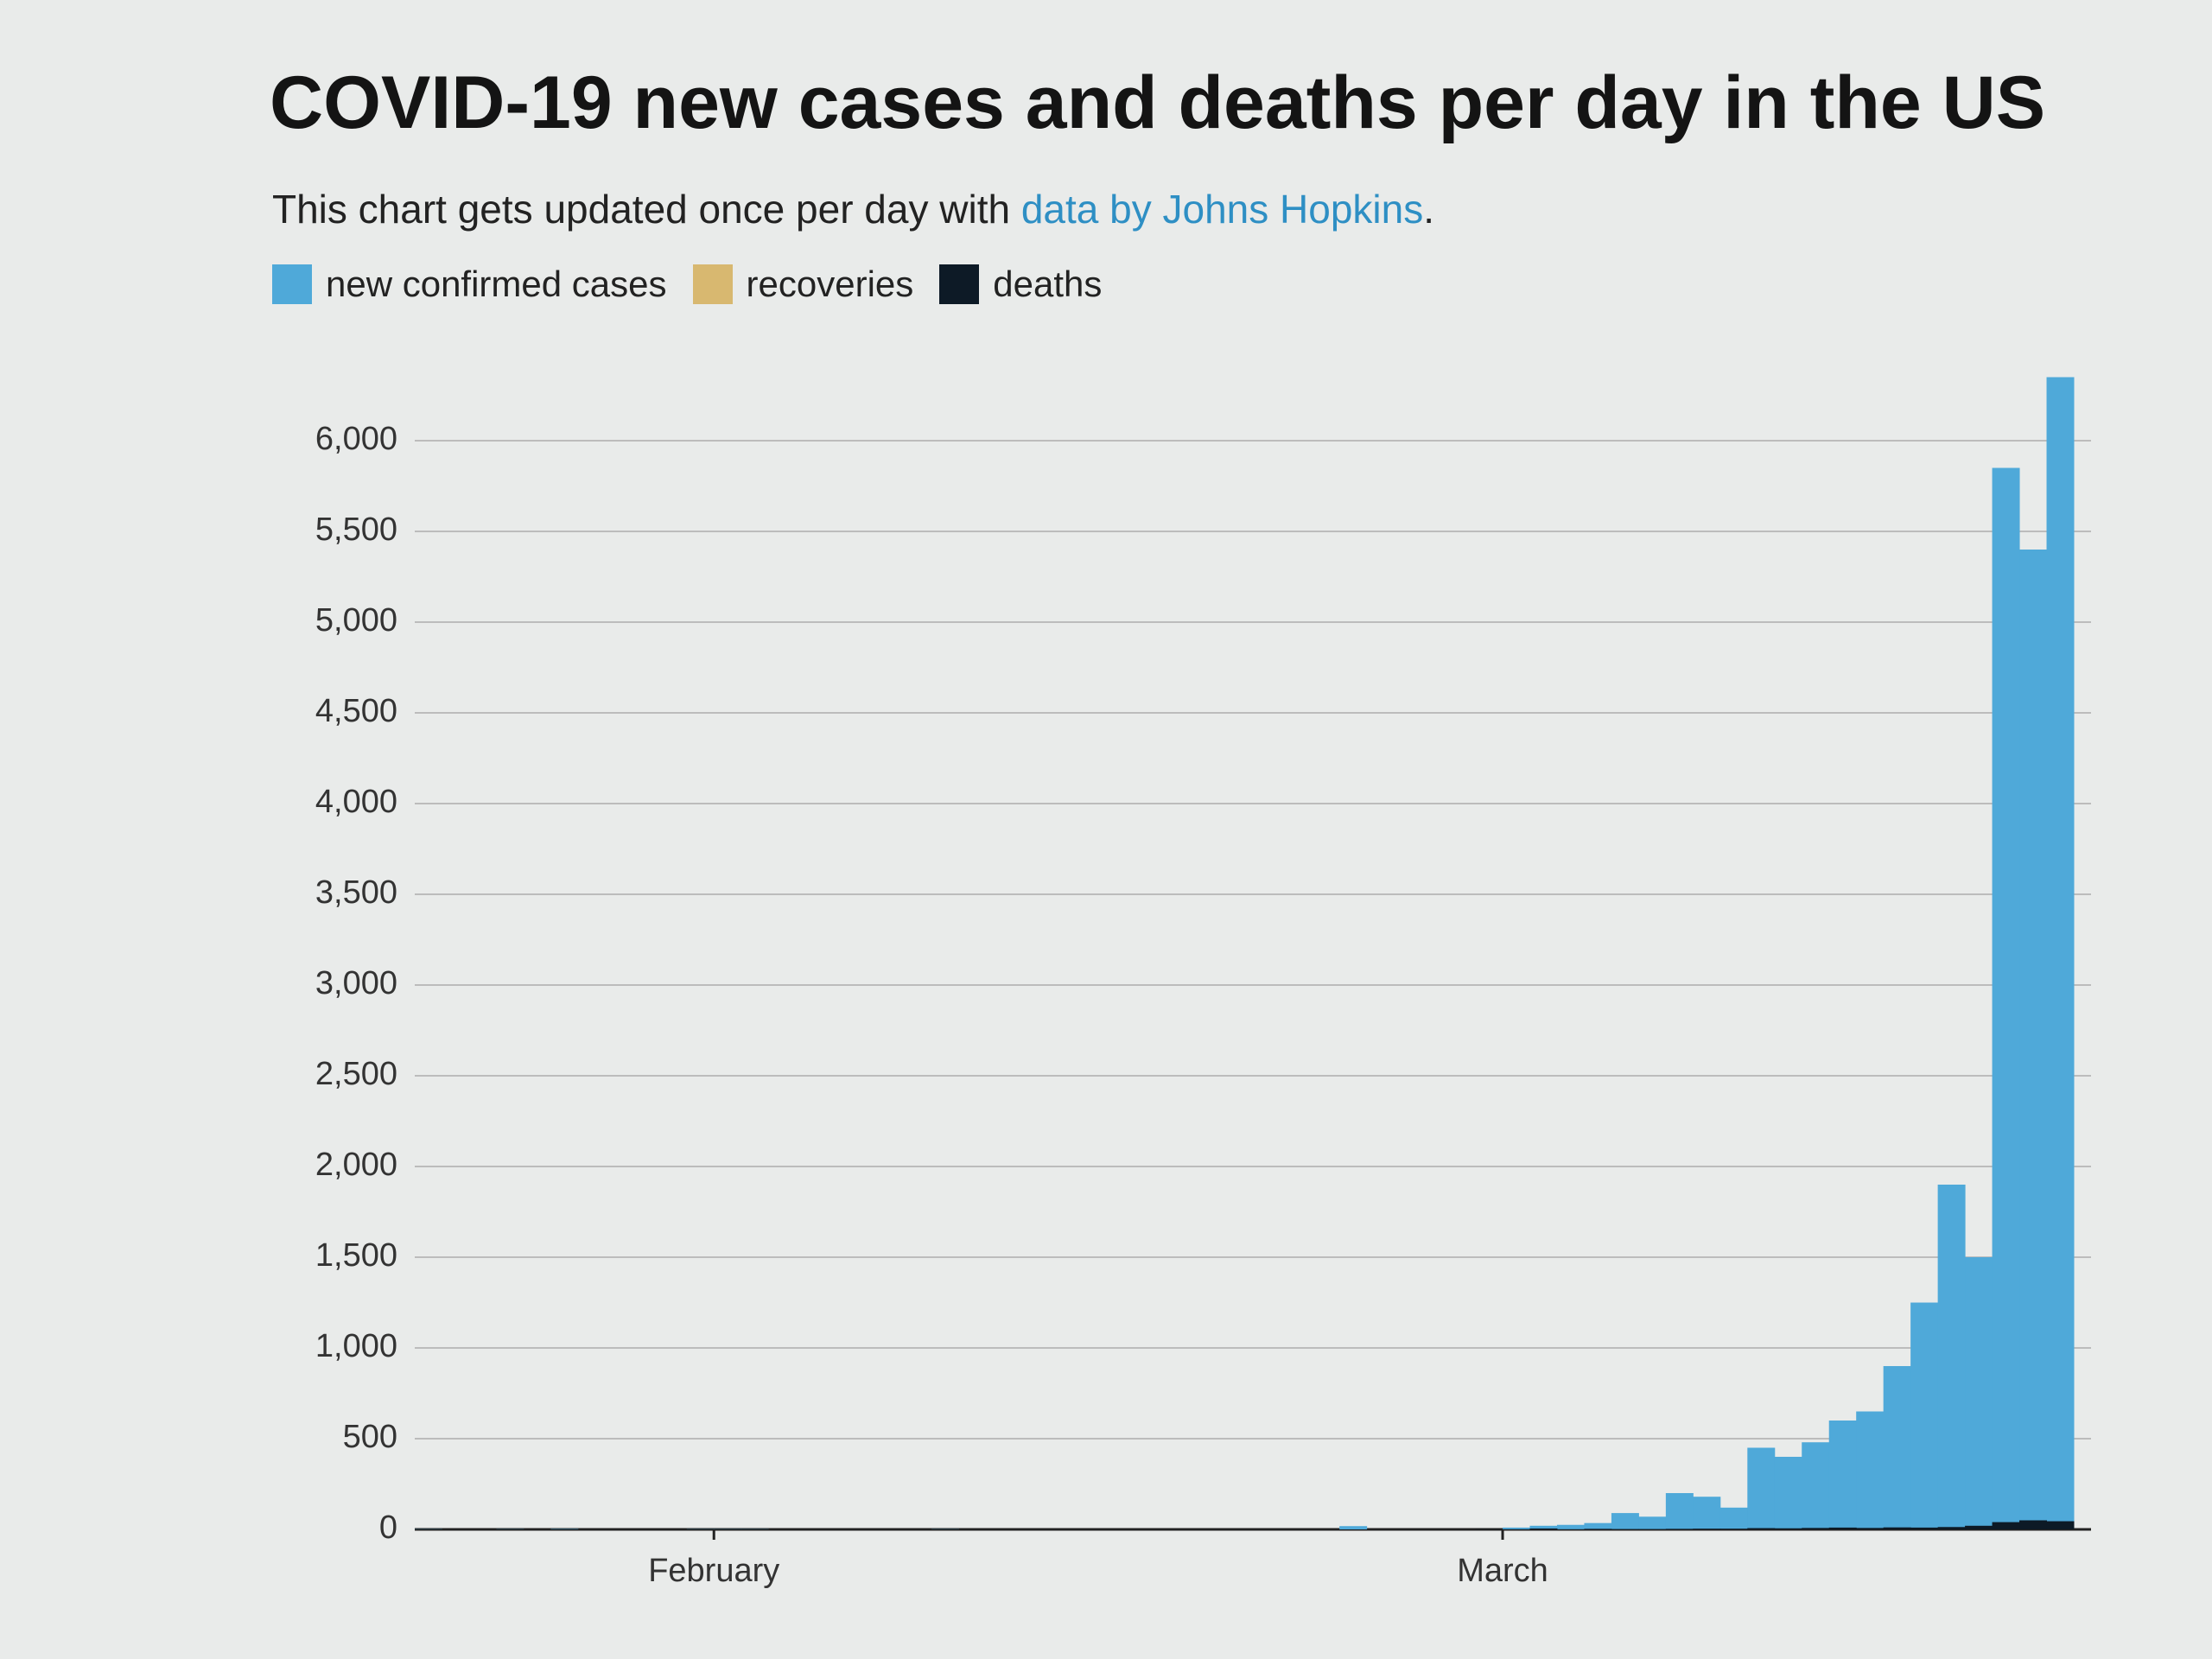 The width and height of the screenshot is (2212, 1659). I want to click on x-tick-label: February, so click(713, 1571).